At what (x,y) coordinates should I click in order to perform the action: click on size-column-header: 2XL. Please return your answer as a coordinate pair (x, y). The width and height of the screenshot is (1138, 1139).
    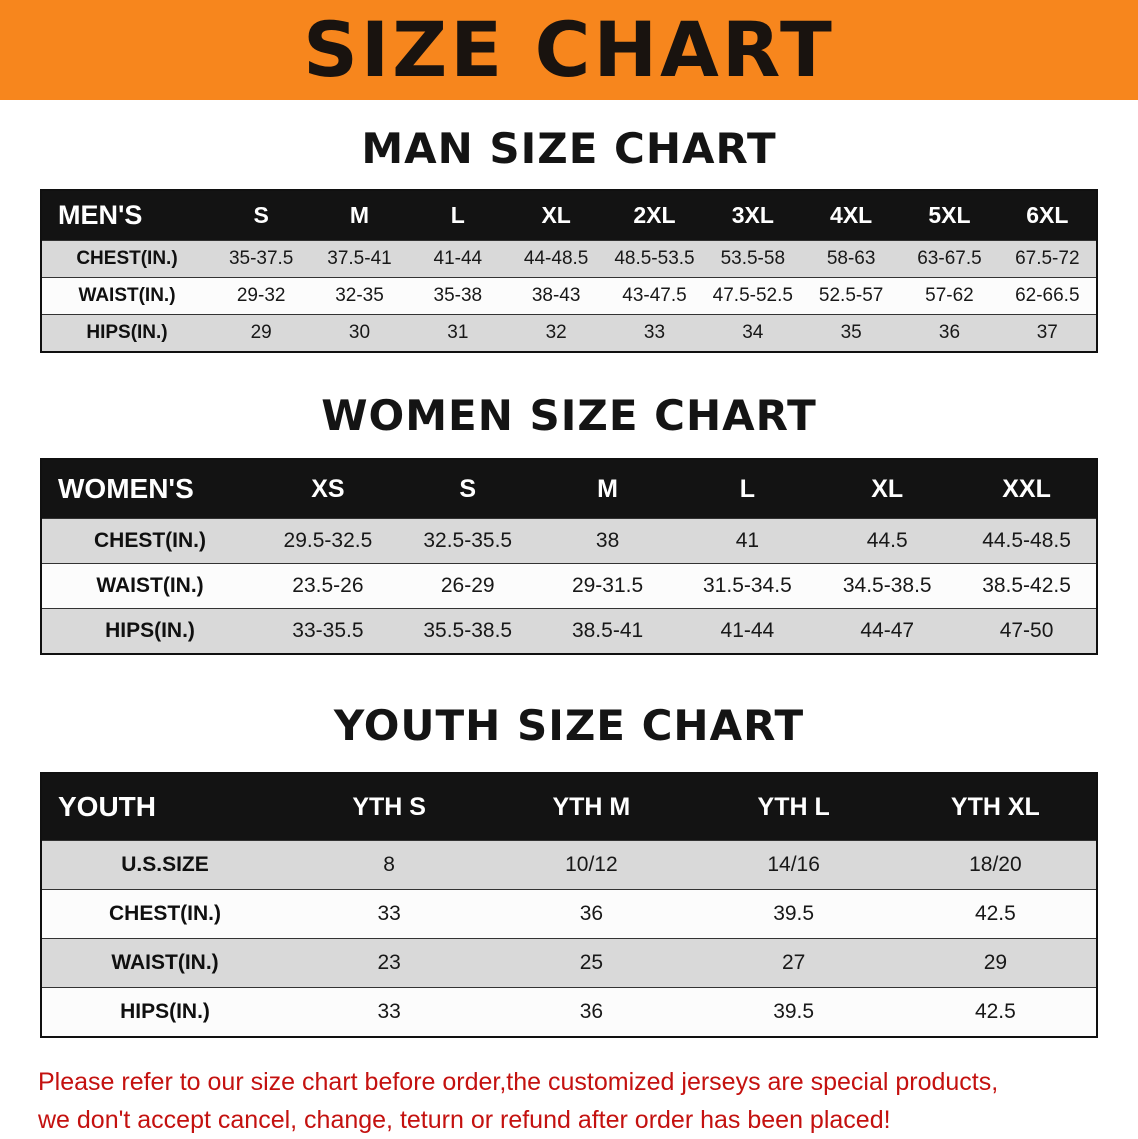
    Looking at the image, I should click on (654, 215).